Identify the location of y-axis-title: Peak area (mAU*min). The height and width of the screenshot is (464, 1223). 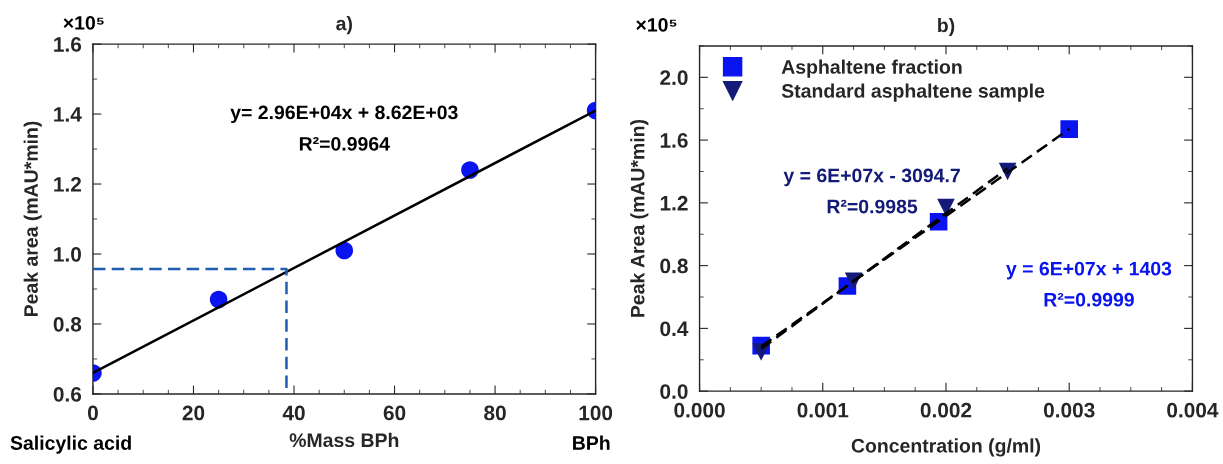
(32, 219).